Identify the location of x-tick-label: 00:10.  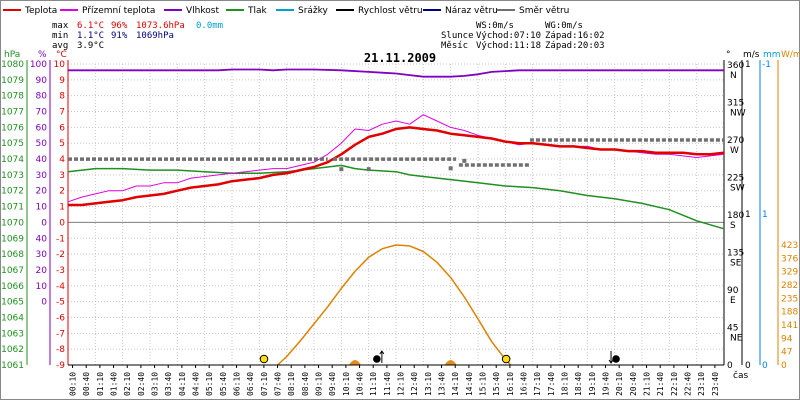
(73, 384).